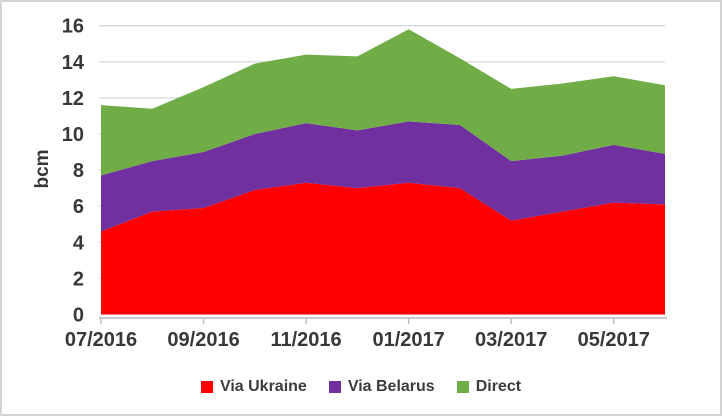 The image size is (722, 416). Describe the element at coordinates (305, 340) in the screenshot. I see `x-tick-label: 11/2016` at that location.